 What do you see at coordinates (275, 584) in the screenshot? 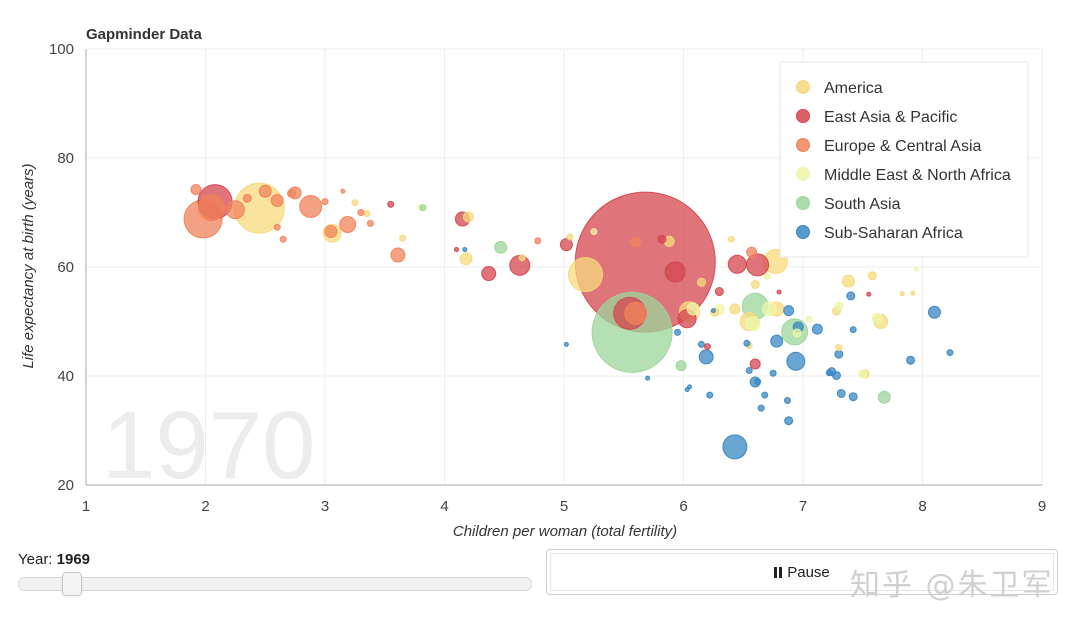
I see `year-slider-track` at bounding box center [275, 584].